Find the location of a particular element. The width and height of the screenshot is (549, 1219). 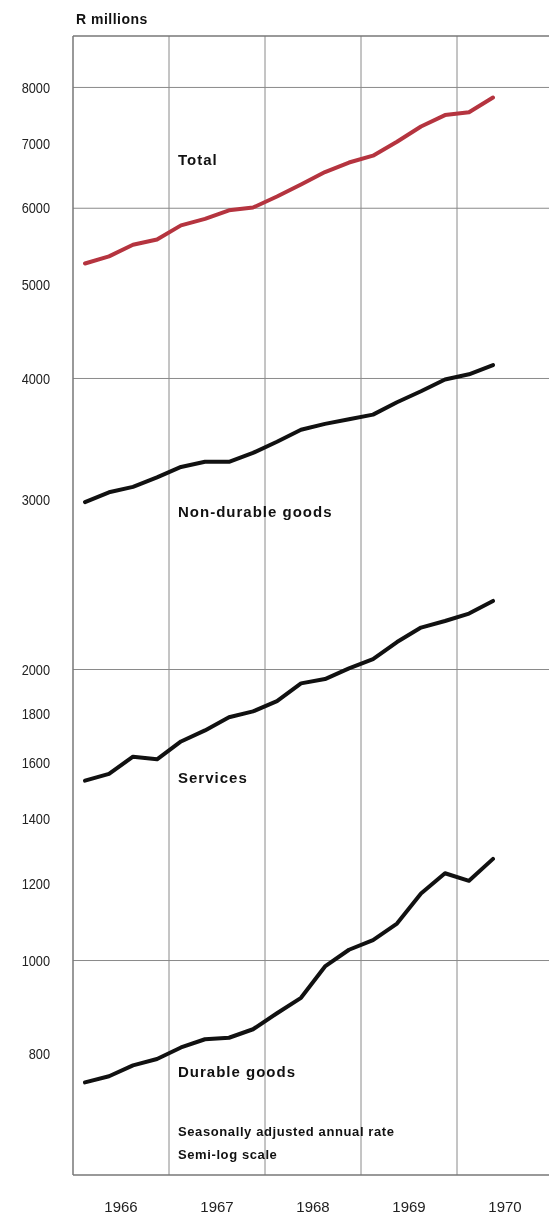

y-tick-label: 1400 is located at coordinates (36, 819).